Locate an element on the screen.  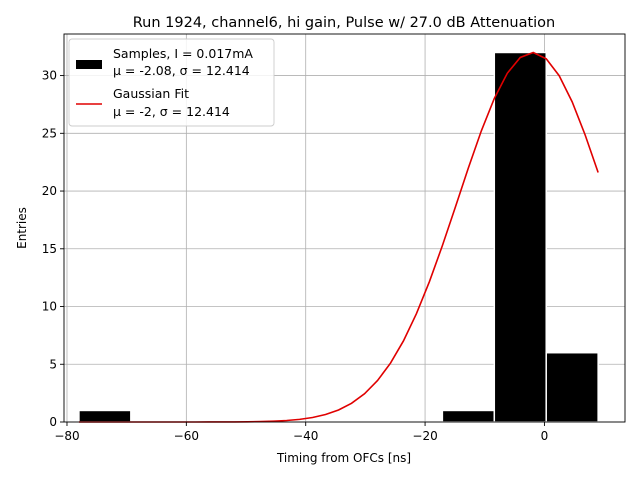
x-tick-label-3: −20 is located at coordinates (424, 436).